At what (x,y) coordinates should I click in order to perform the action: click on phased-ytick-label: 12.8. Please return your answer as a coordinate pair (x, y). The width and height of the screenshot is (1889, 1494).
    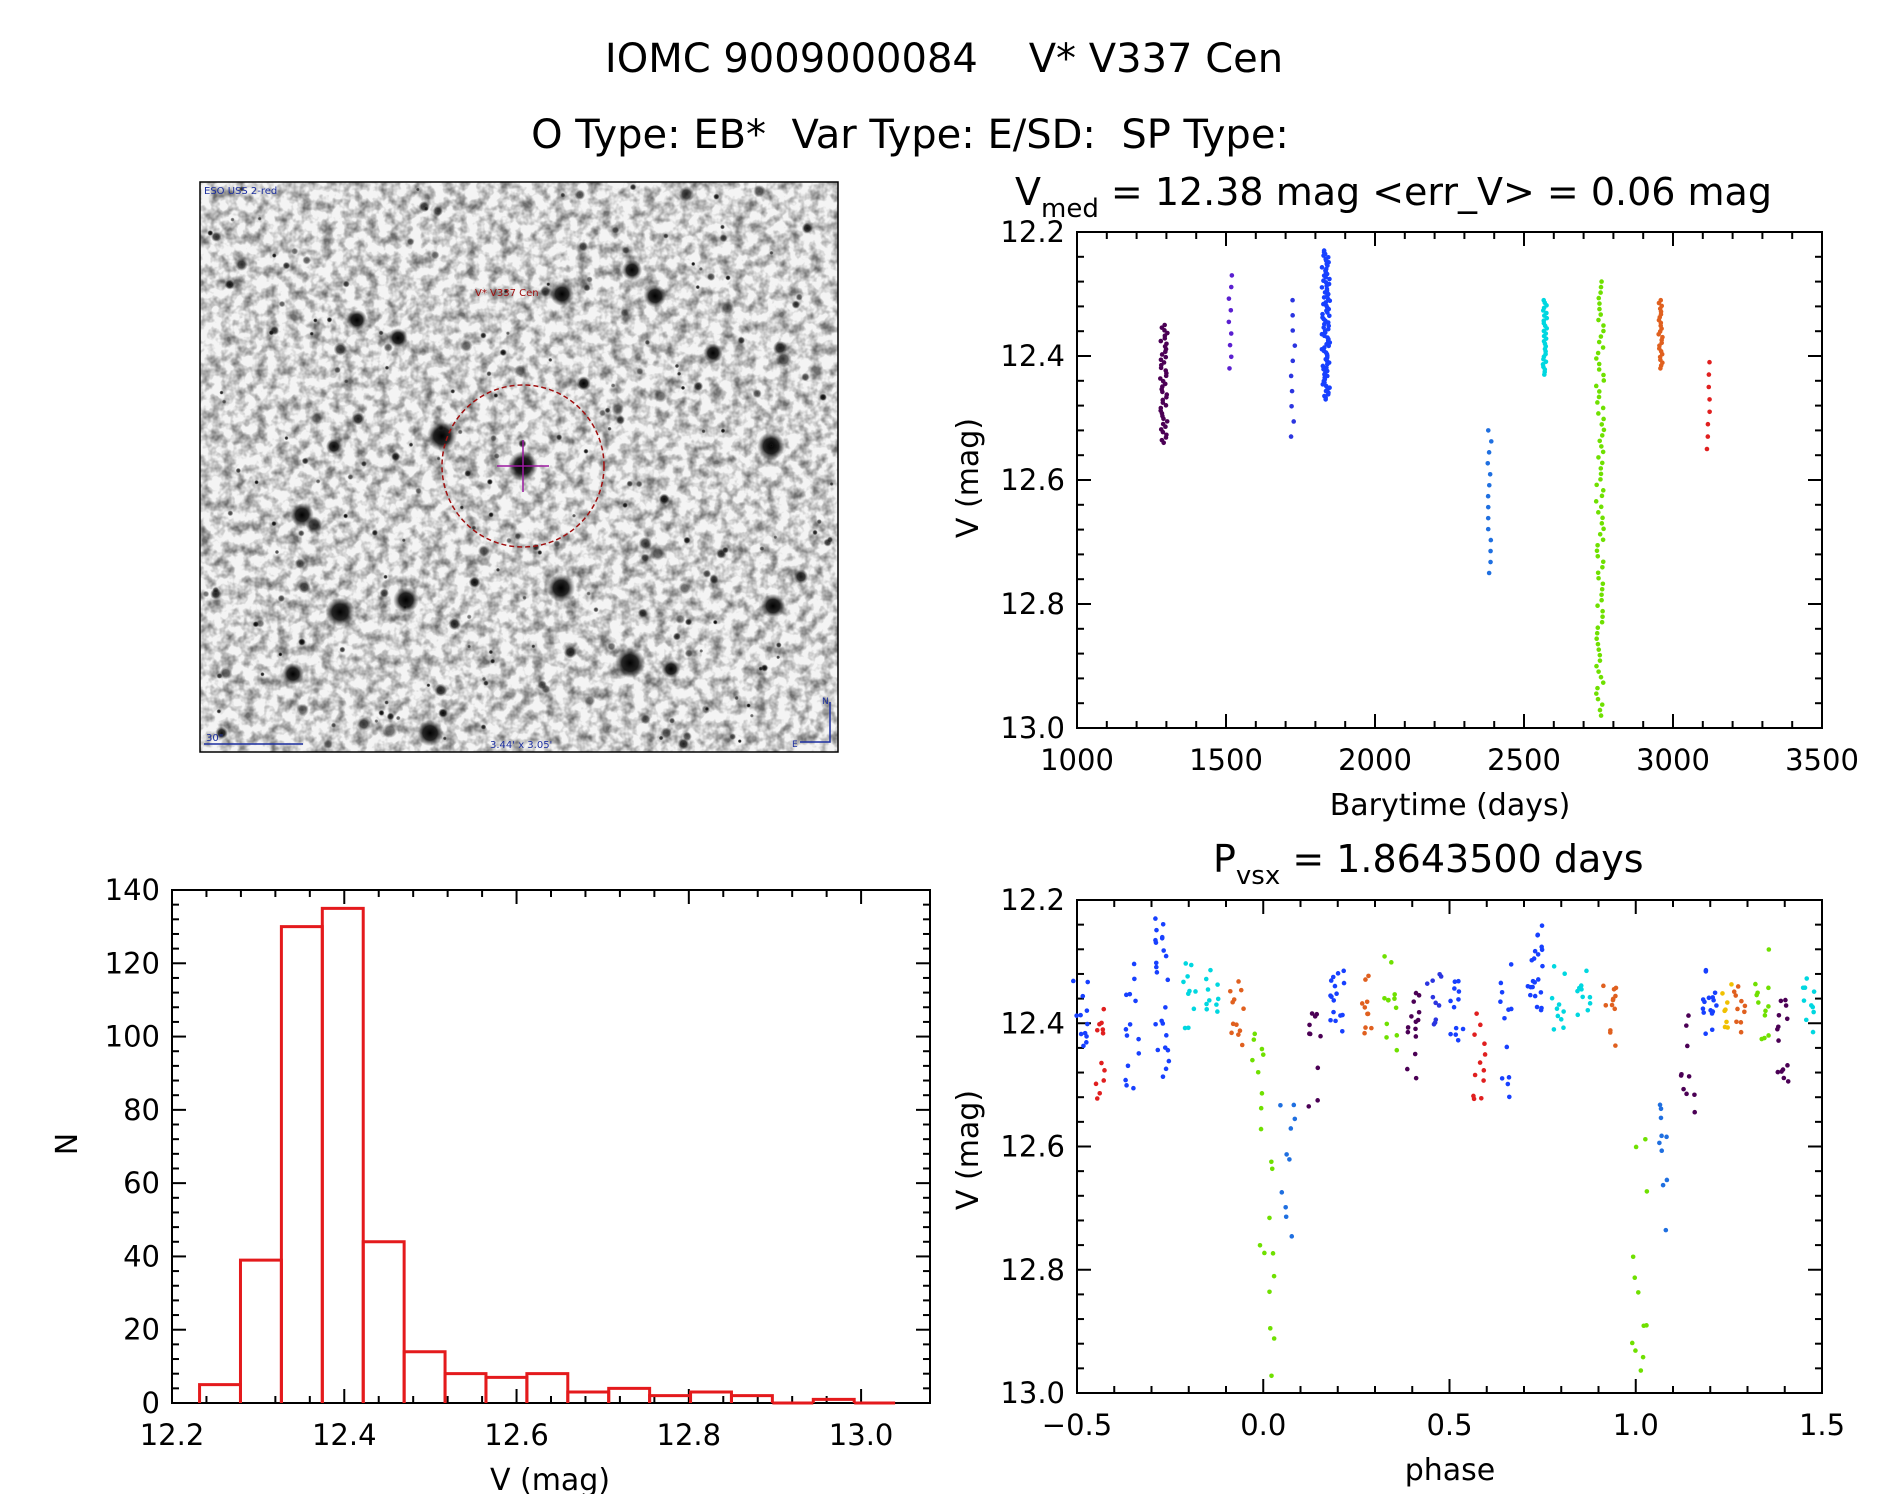
    Looking at the image, I should click on (1032, 1270).